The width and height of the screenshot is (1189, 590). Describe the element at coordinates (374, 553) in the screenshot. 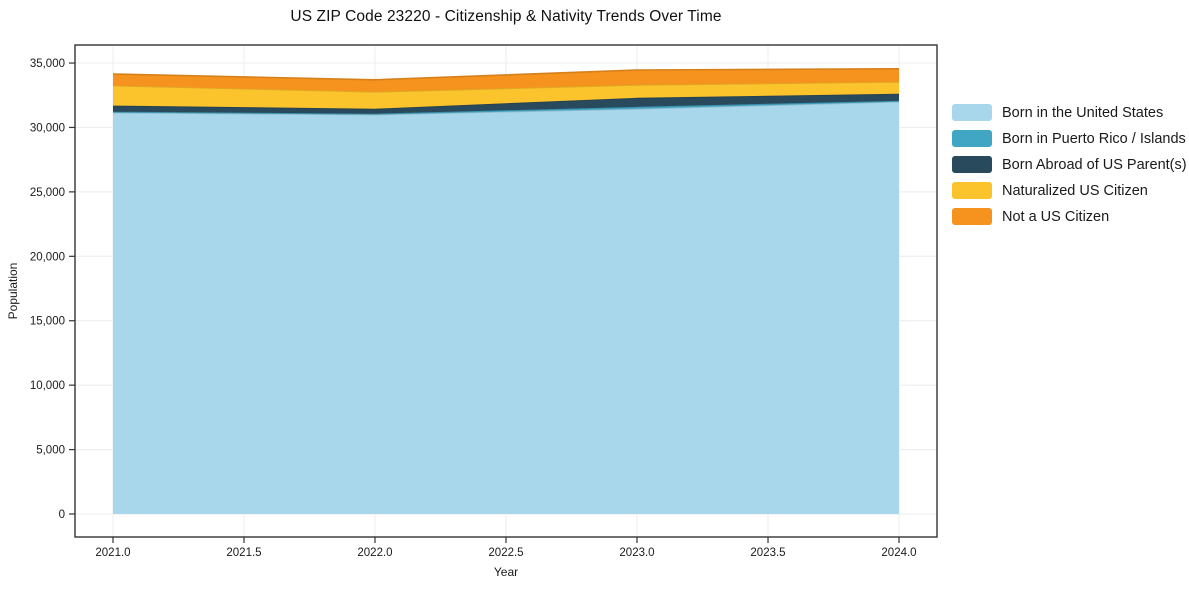

I see `x-tick-label: 2022.0` at that location.